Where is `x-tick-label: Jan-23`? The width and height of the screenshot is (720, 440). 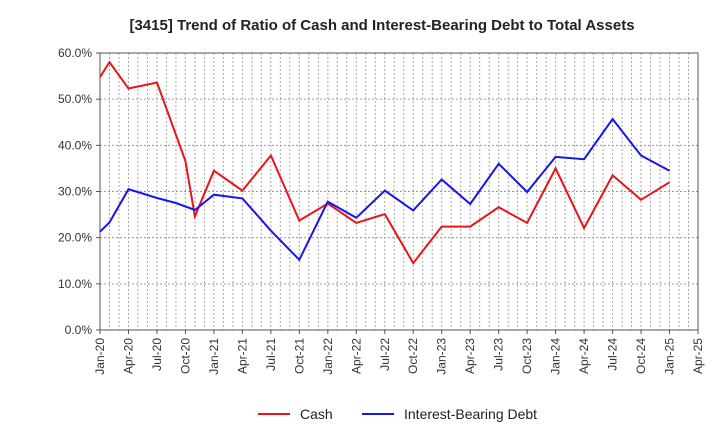 x-tick-label: Jan-23 is located at coordinates (442, 356).